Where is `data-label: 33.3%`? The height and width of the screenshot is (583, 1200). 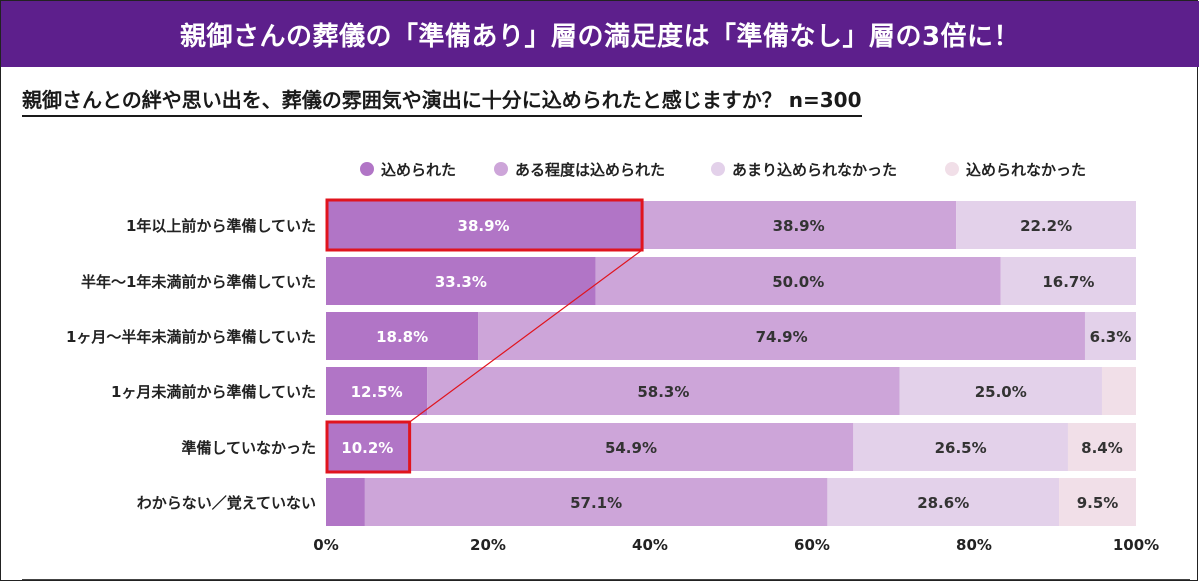
data-label: 33.3% is located at coordinates (461, 282).